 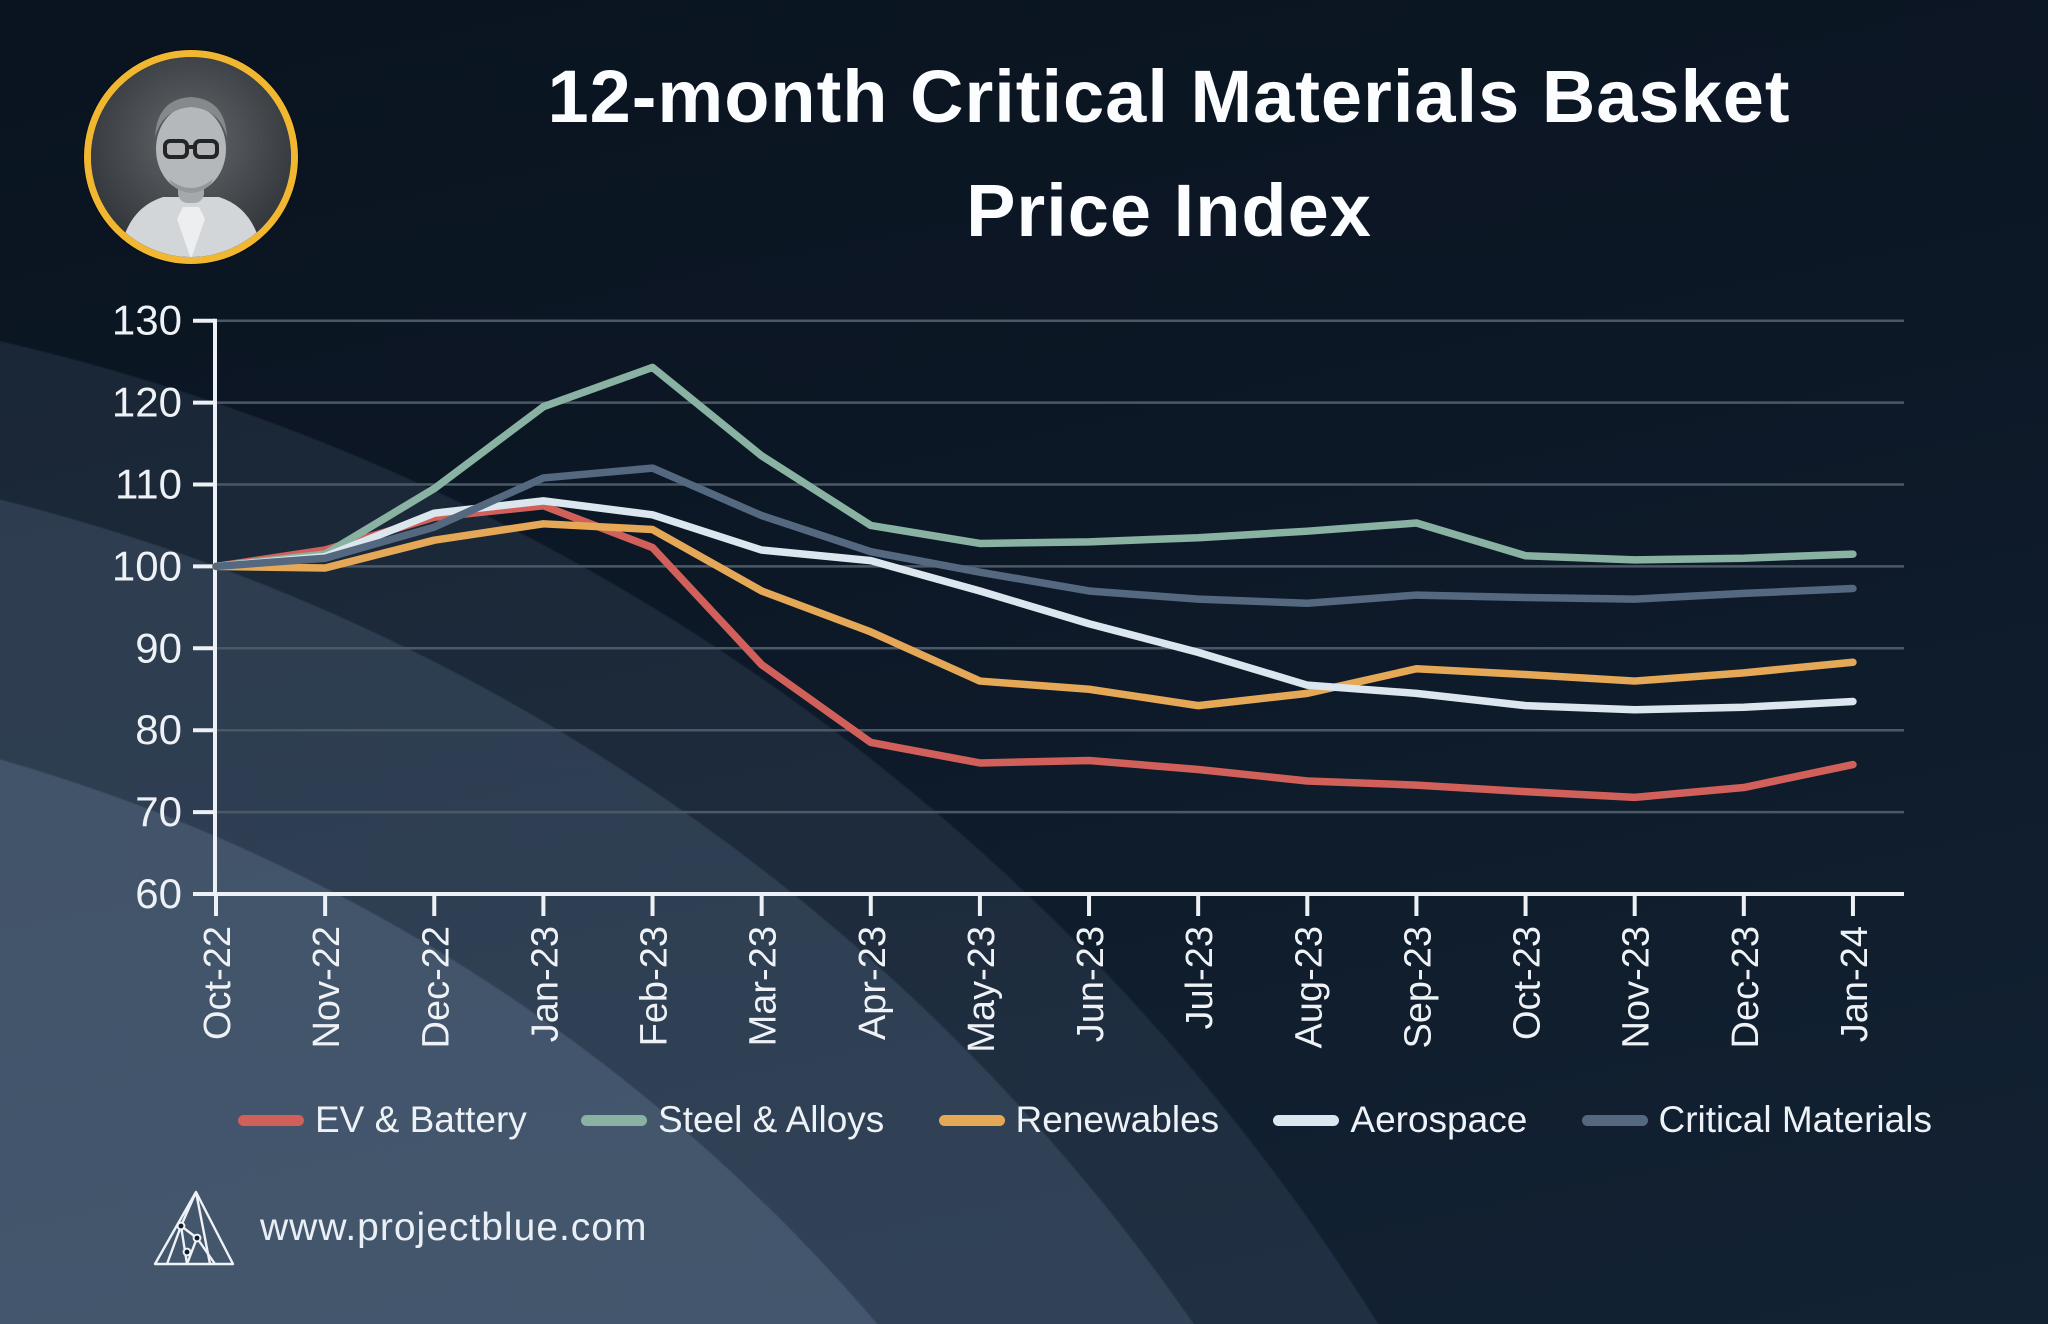 What do you see at coordinates (194, 1228) in the screenshot?
I see `projectblue-logo-icon` at bounding box center [194, 1228].